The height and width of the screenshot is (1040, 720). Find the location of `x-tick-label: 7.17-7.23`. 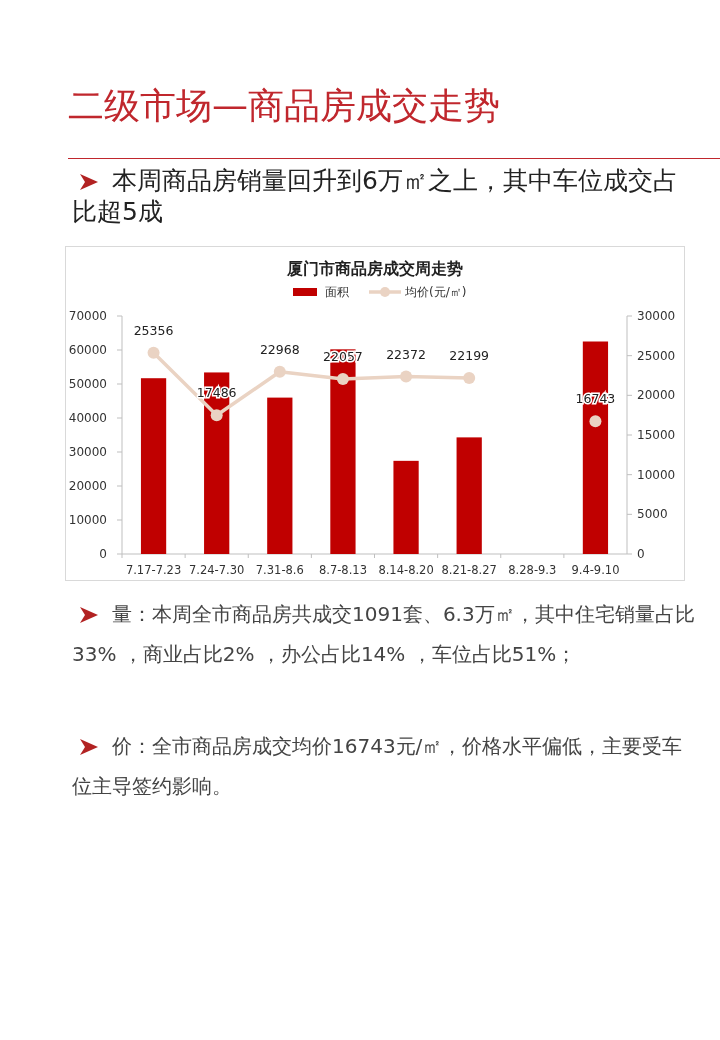

x-tick-label: 7.17-7.23 is located at coordinates (153, 570).